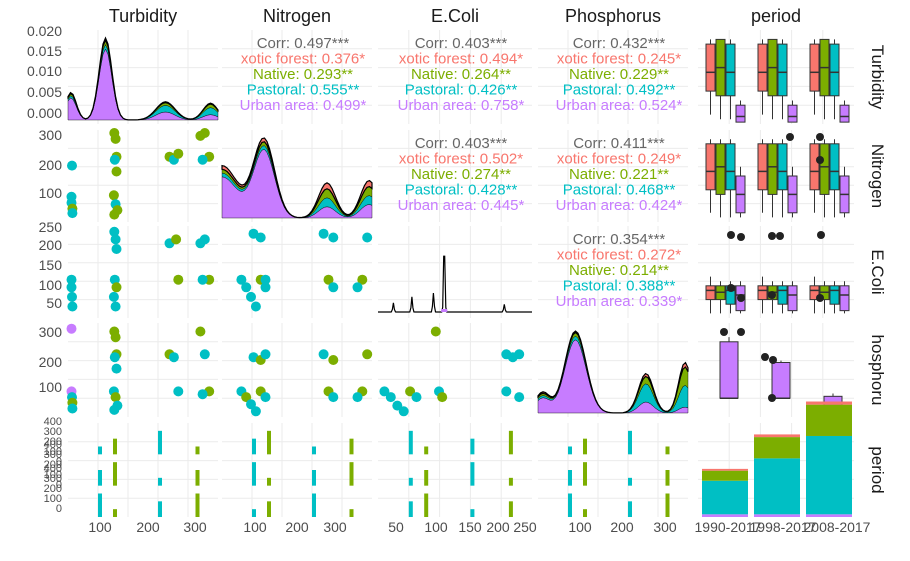 Image resolution: width=910 pixels, height=561 pixels. Describe the element at coordinates (619, 190) in the screenshot. I see `corr-label: Pastoral: 0.468**` at that location.